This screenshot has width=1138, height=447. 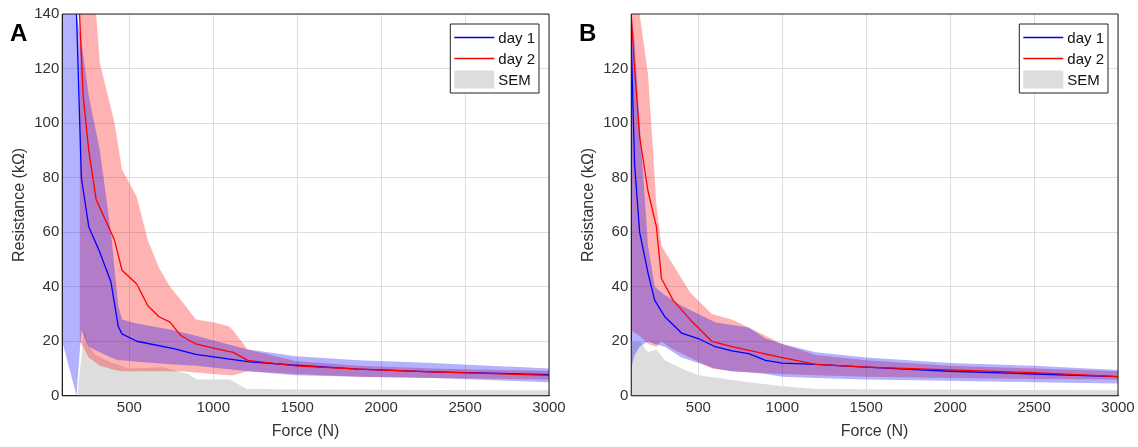 What do you see at coordinates (588, 32) in the screenshot?
I see `chart-title: B` at bounding box center [588, 32].